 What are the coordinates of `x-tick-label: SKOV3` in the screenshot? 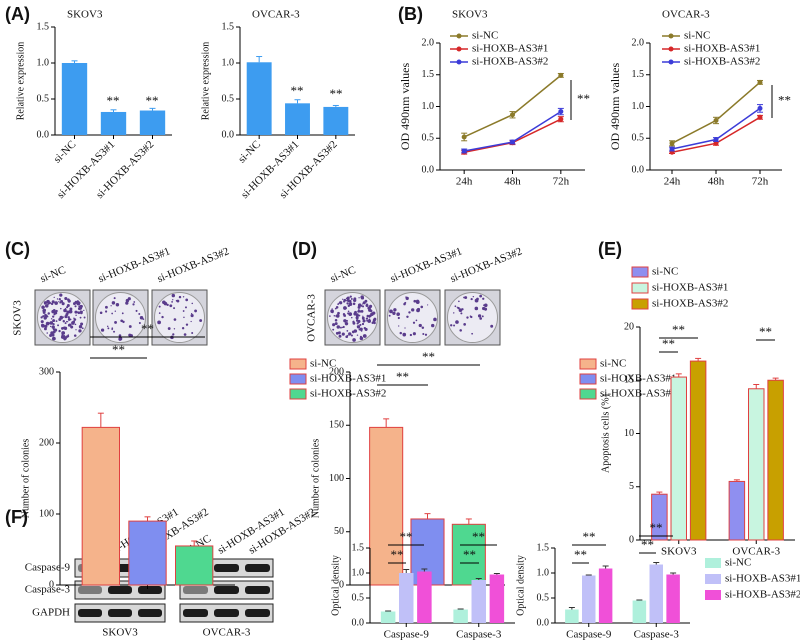 It's located at (679, 552).